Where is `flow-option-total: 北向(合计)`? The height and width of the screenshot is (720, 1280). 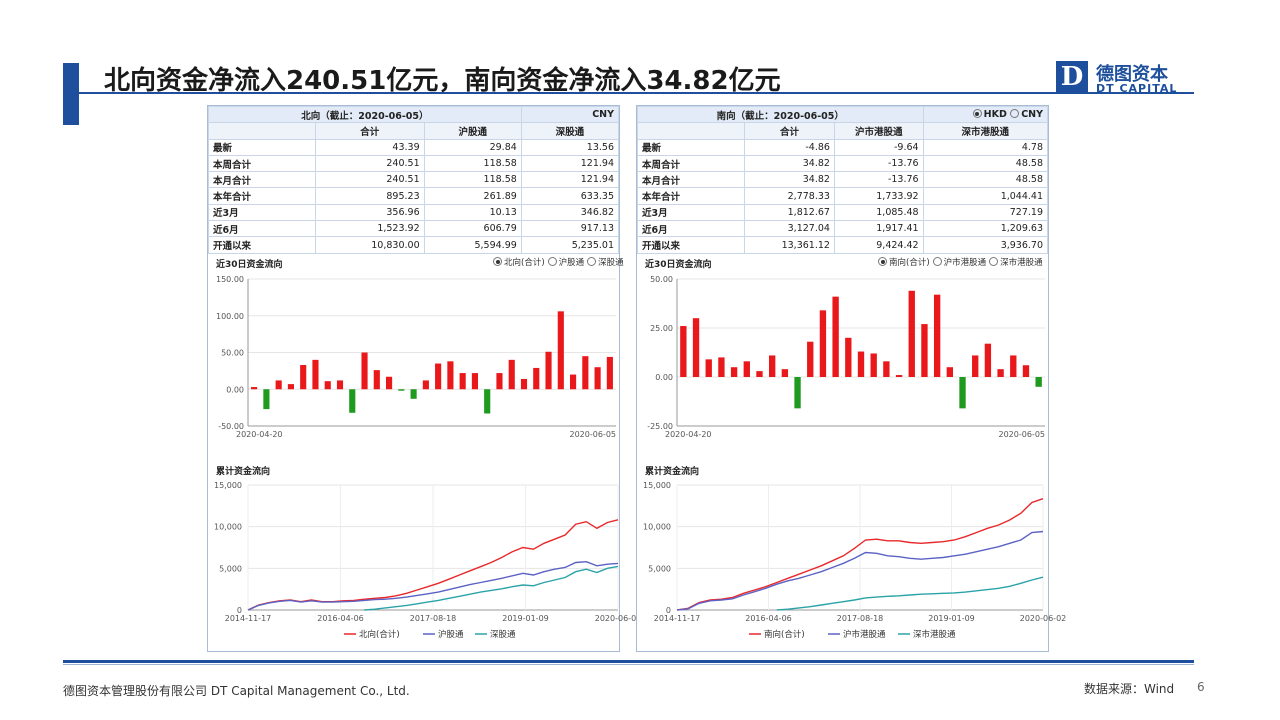
flow-option-total: 北向(合计) is located at coordinates (519, 262).